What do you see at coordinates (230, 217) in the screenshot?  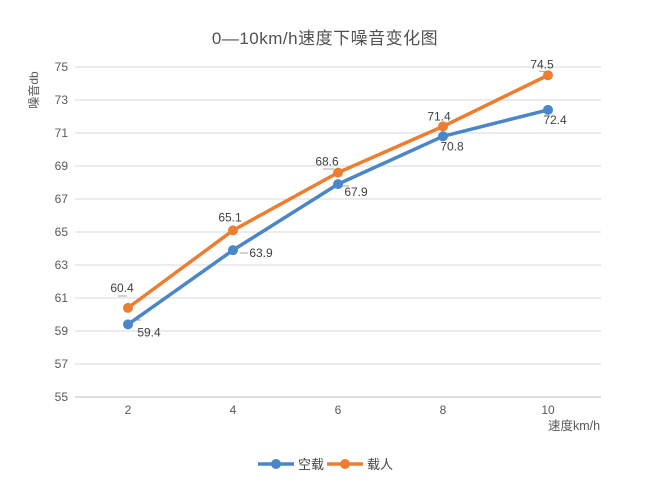 I see `data-label: 65.1` at bounding box center [230, 217].